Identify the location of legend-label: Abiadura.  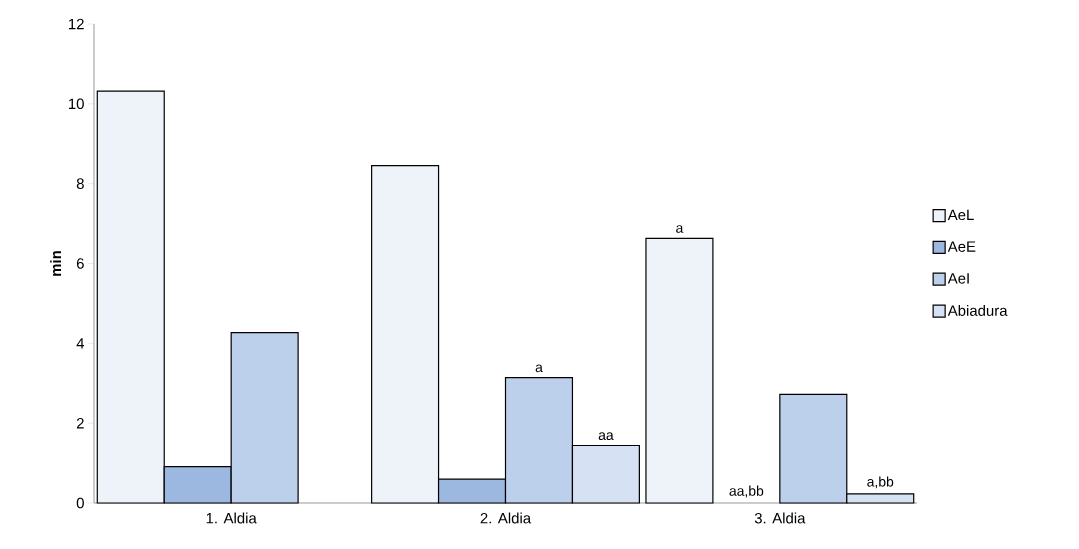
(977, 310).